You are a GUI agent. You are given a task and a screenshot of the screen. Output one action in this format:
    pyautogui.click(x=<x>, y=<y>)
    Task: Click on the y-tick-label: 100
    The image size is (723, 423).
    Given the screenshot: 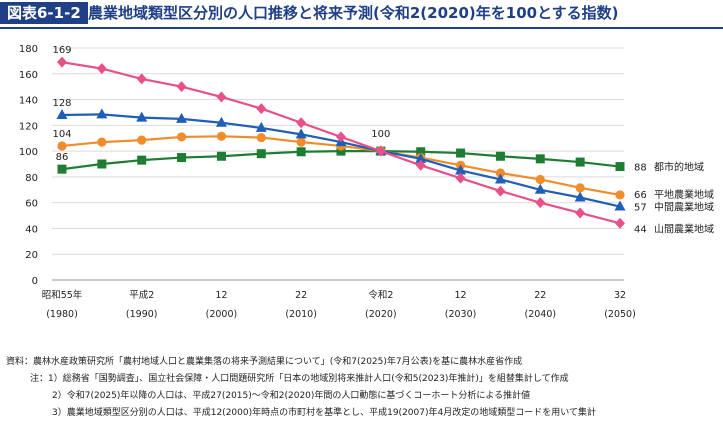 What is the action you would take?
    pyautogui.click(x=28, y=152)
    